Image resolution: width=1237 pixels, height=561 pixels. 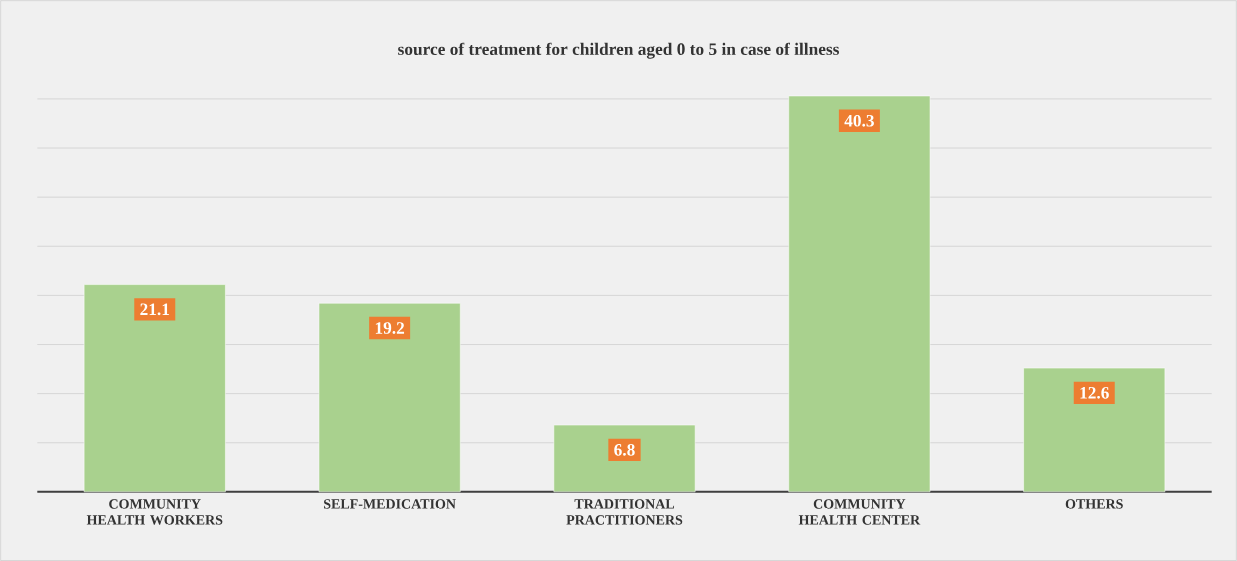 I want to click on data-label: 6.8, so click(x=624, y=449).